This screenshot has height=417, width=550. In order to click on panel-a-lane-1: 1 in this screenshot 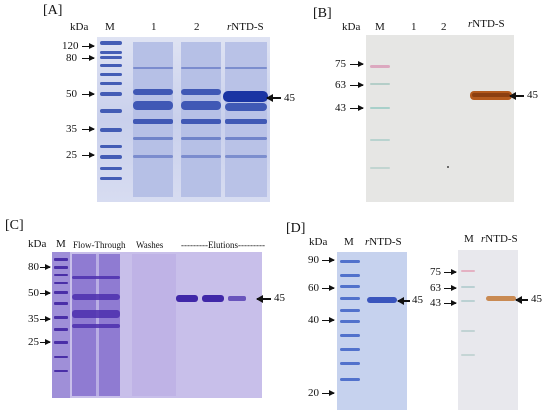, I will do `click(154, 27)`.